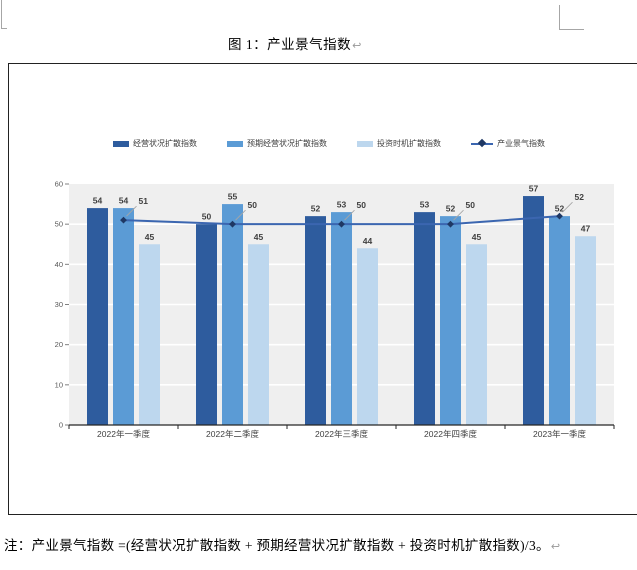  I want to click on x-axis-category-label: 2022年一季度, so click(123, 434).